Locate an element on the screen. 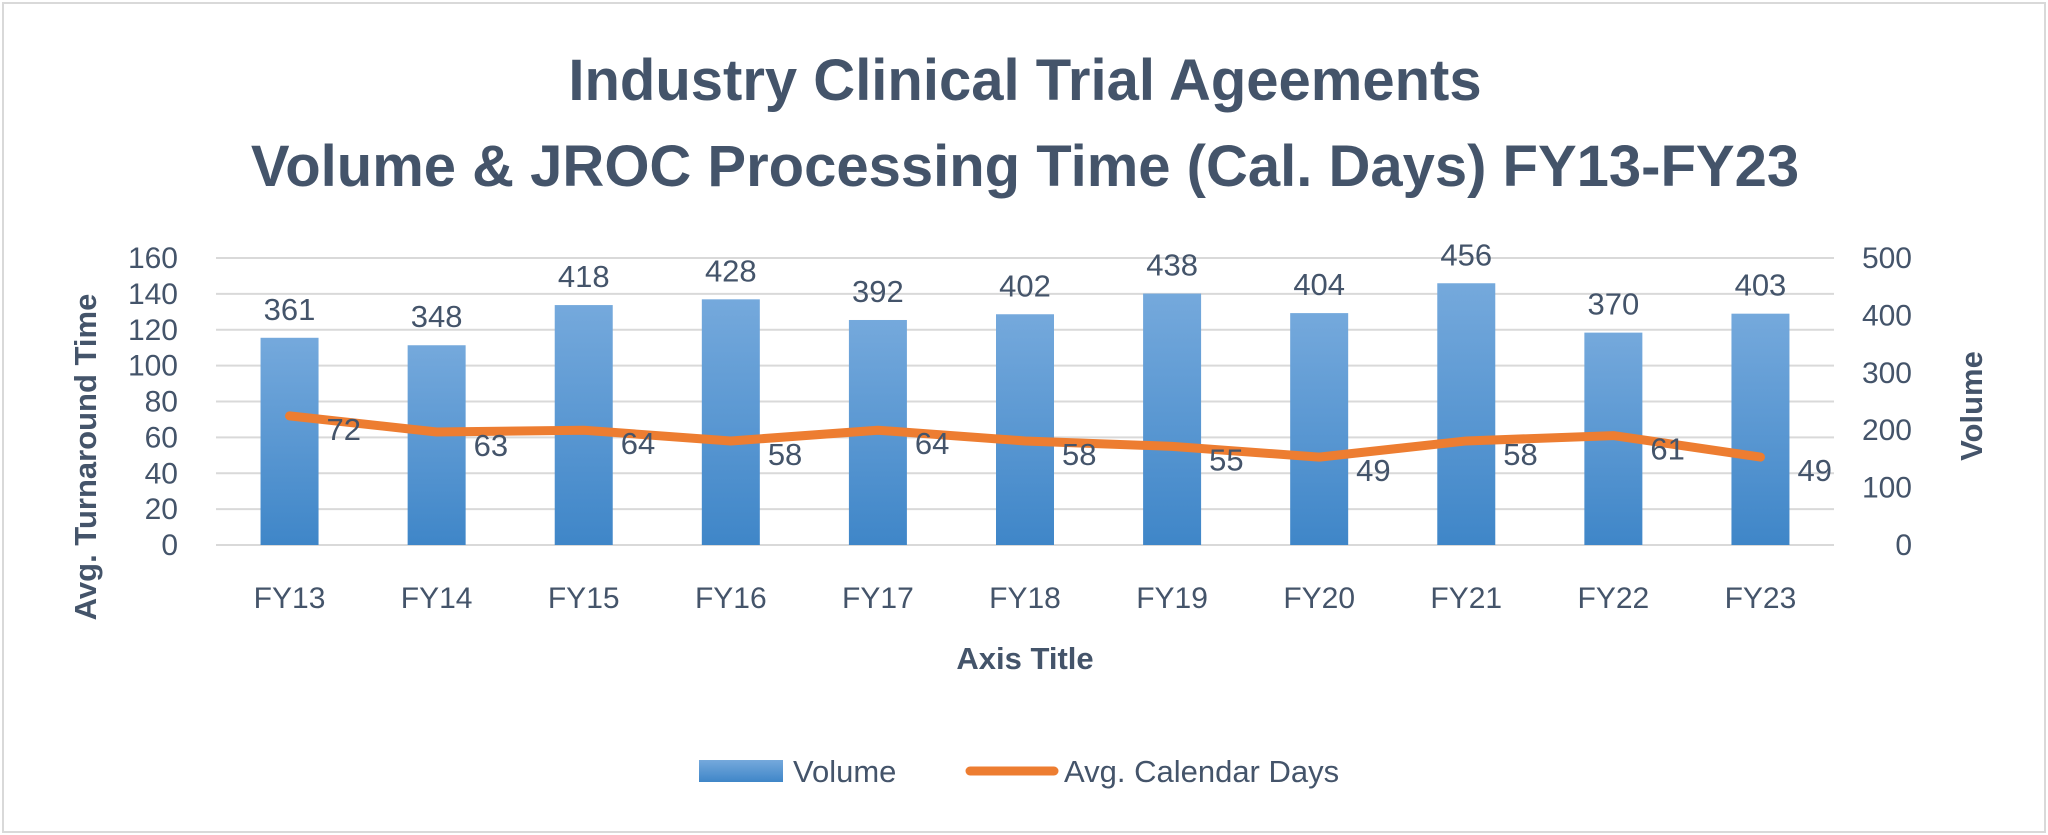 This screenshot has height=835, width=2048. volume-data-label: 403 is located at coordinates (1761, 285).